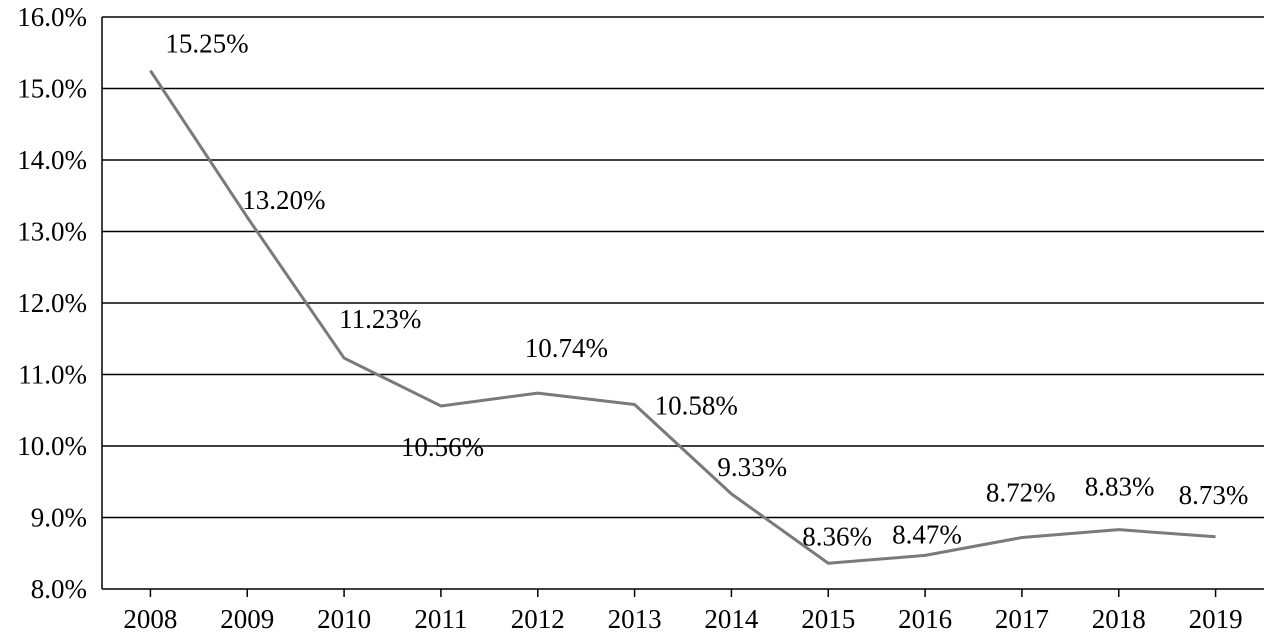 The height and width of the screenshot is (632, 1266). What do you see at coordinates (440, 618) in the screenshot?
I see `x-tick-label: 2011` at bounding box center [440, 618].